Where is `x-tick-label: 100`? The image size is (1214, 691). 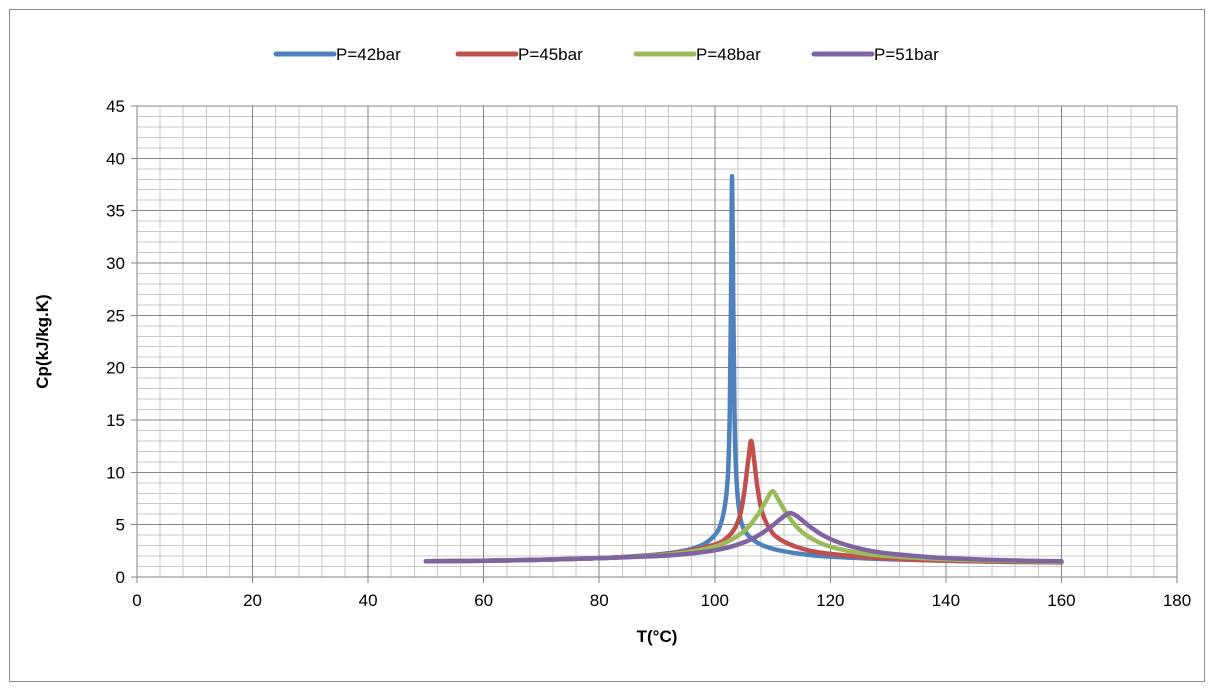 x-tick-label: 100 is located at coordinates (715, 600).